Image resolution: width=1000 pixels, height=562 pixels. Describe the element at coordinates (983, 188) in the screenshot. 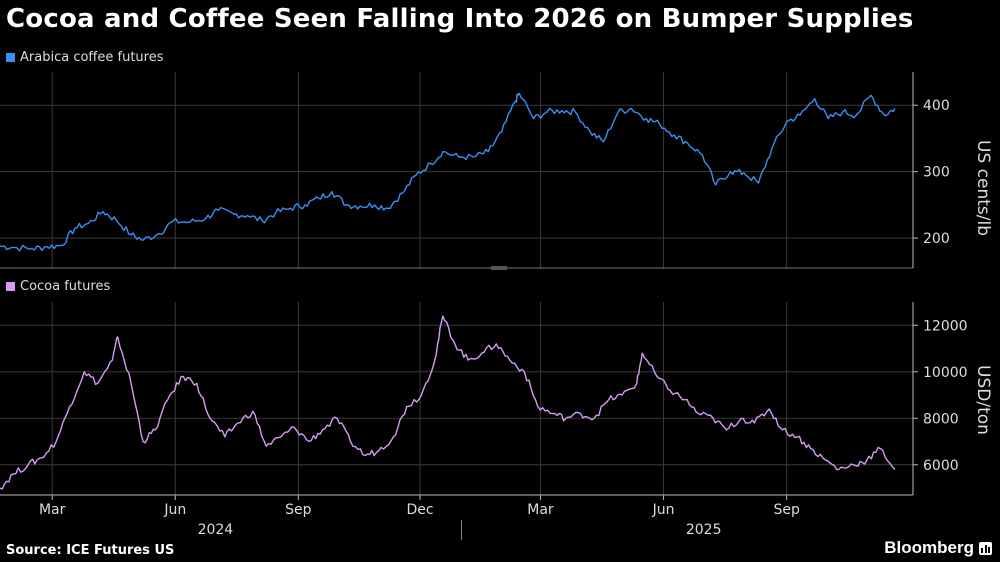

I see `coffee-y-axis-label: US cents/lb` at that location.